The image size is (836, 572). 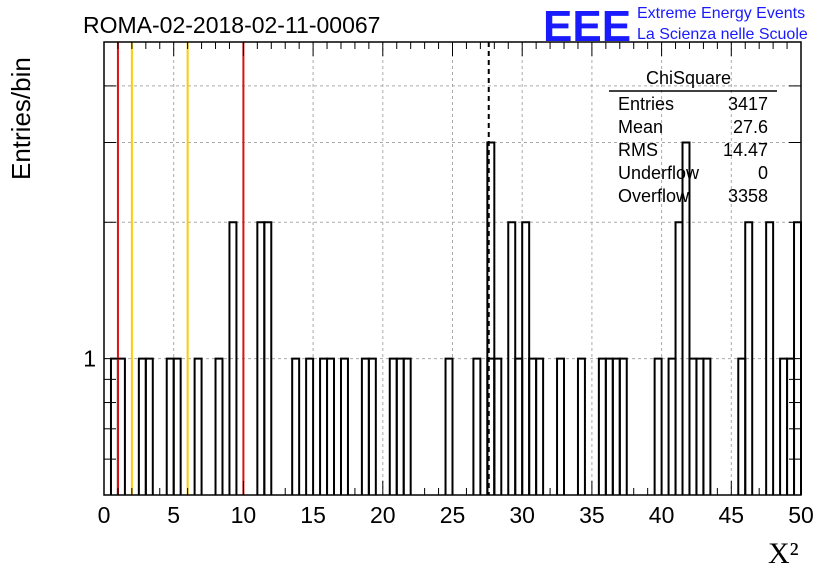 What do you see at coordinates (748, 104) in the screenshot?
I see `stats-value-entries: 3417` at bounding box center [748, 104].